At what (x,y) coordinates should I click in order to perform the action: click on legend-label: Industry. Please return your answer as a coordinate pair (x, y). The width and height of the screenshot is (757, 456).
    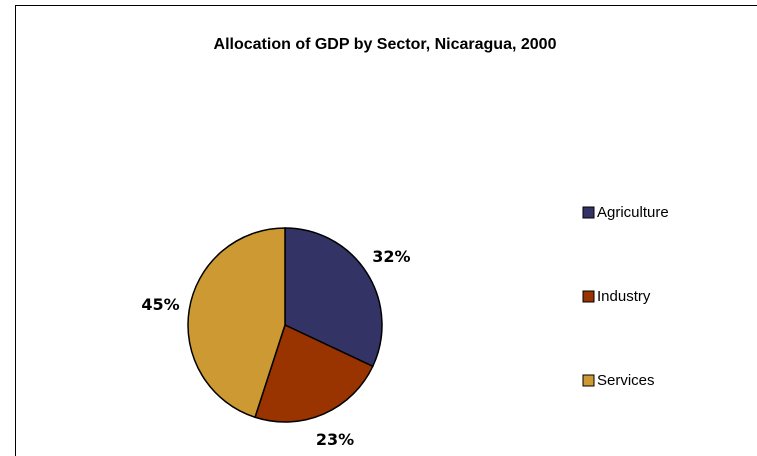
    Looking at the image, I should click on (624, 296).